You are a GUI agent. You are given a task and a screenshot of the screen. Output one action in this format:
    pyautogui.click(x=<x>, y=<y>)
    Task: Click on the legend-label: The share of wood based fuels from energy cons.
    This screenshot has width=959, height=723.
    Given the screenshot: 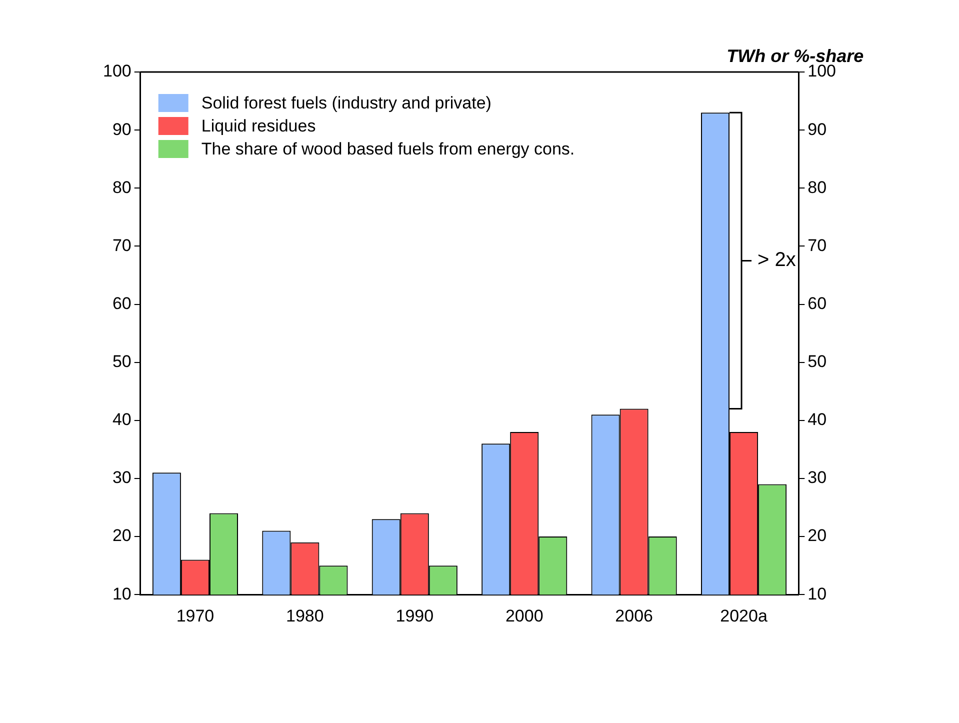 What is the action you would take?
    pyautogui.click(x=388, y=149)
    